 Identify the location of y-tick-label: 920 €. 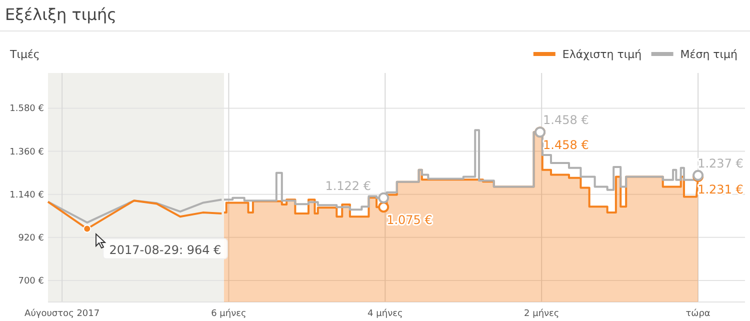
(31, 238).